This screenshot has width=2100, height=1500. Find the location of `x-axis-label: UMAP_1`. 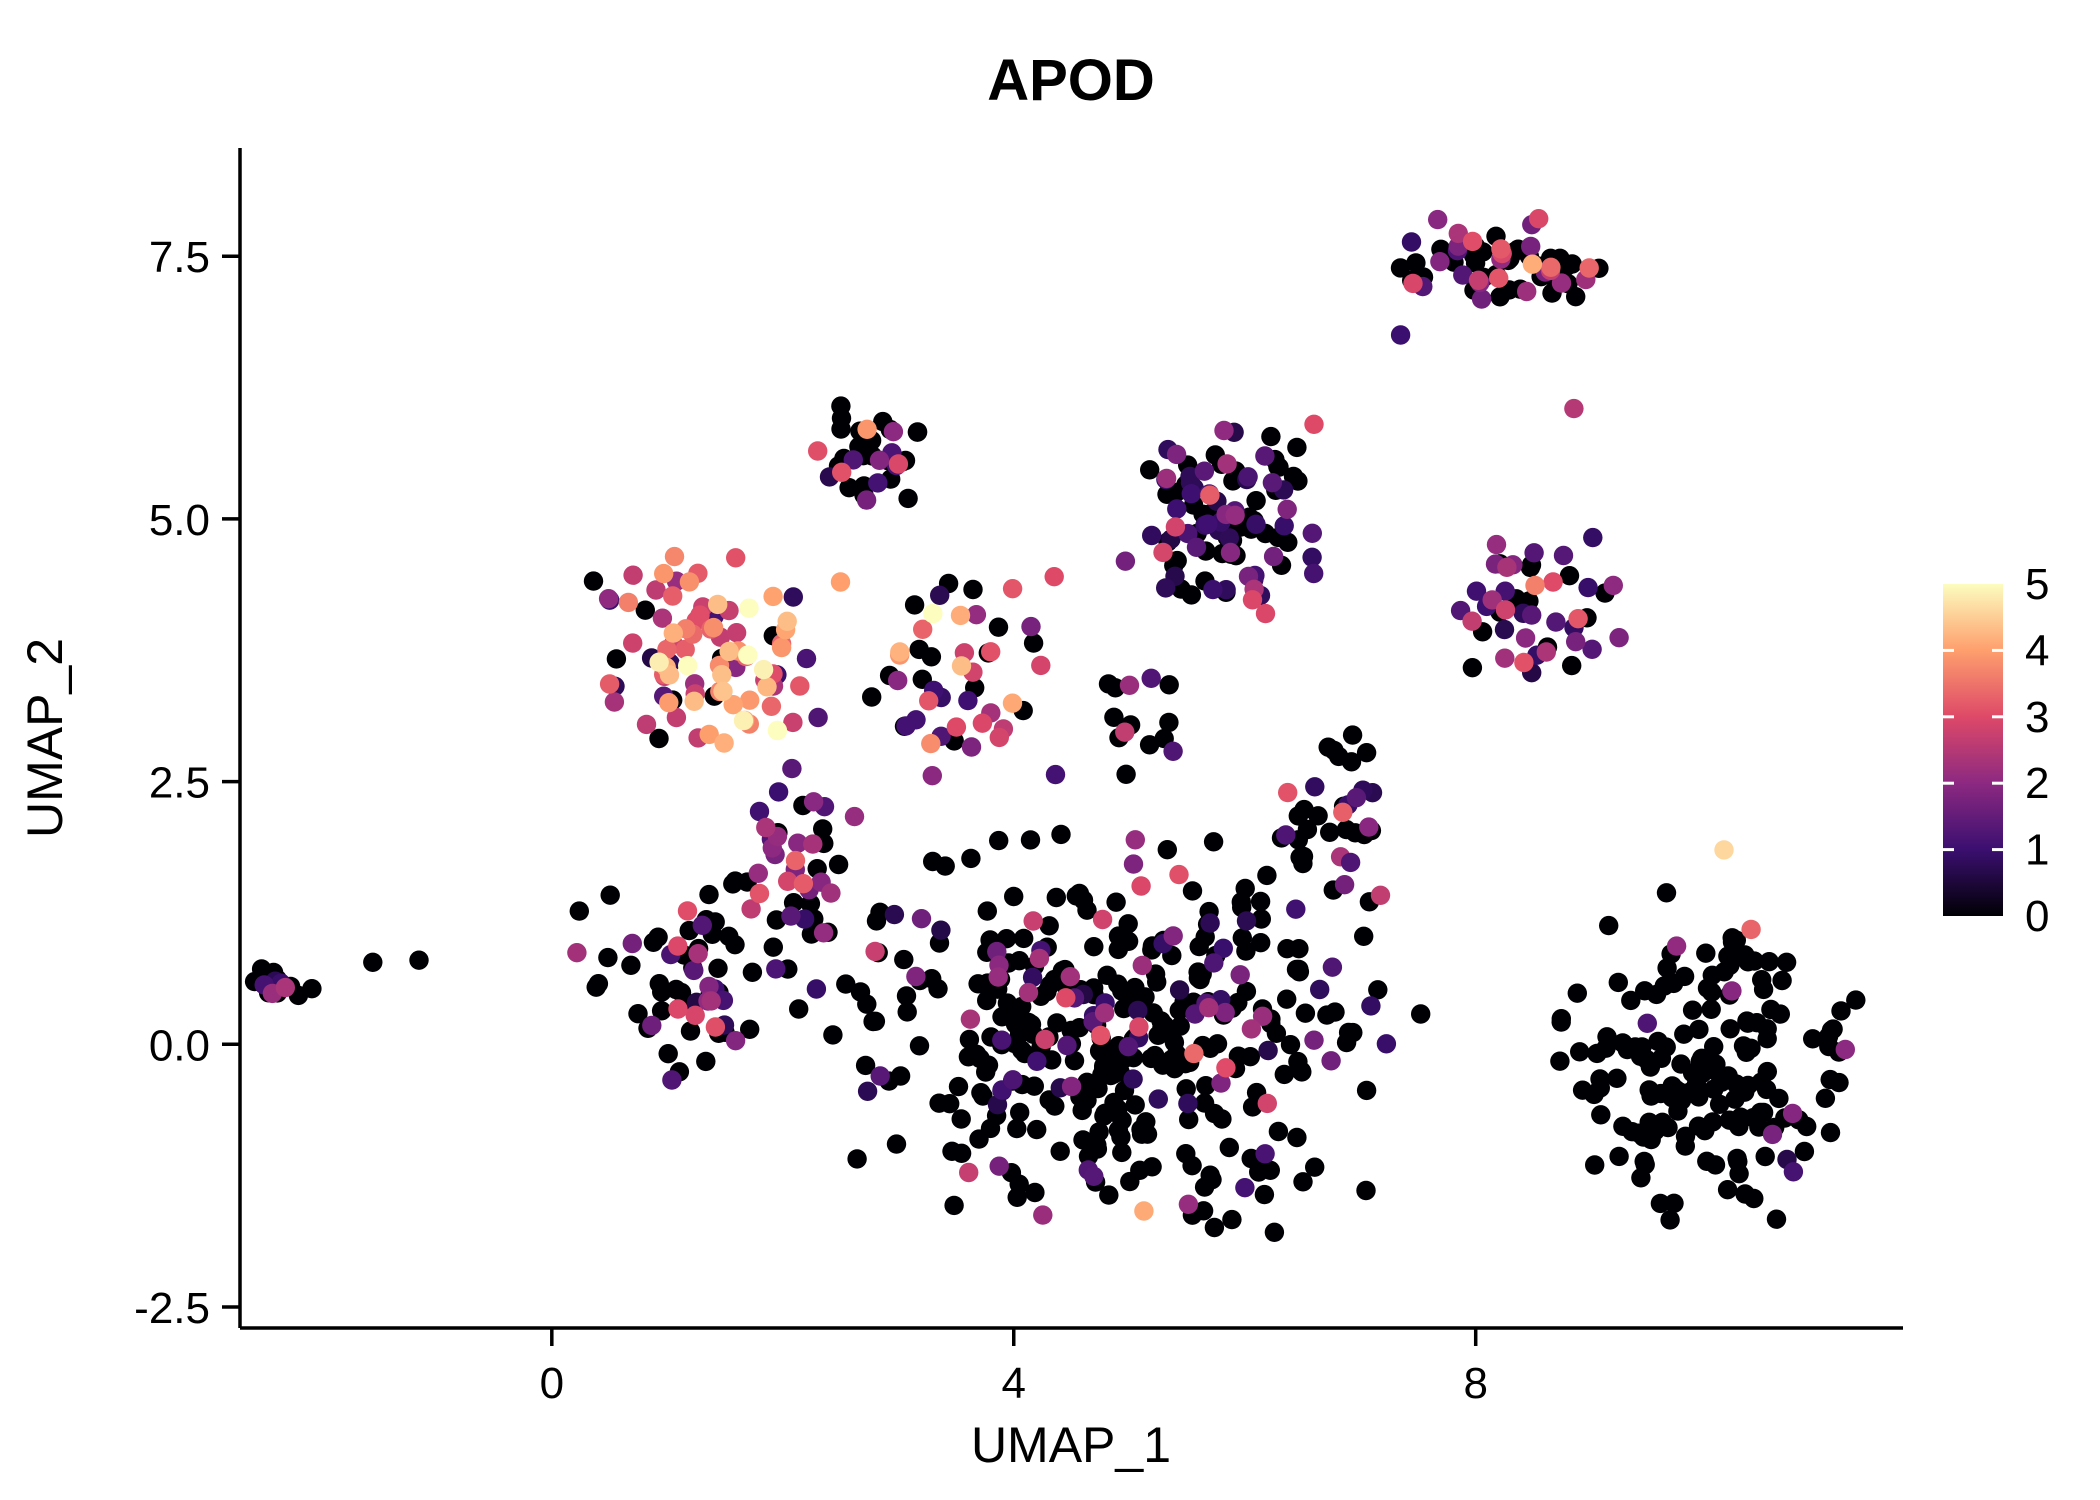

x-axis-label: UMAP_1 is located at coordinates (1071, 1445).